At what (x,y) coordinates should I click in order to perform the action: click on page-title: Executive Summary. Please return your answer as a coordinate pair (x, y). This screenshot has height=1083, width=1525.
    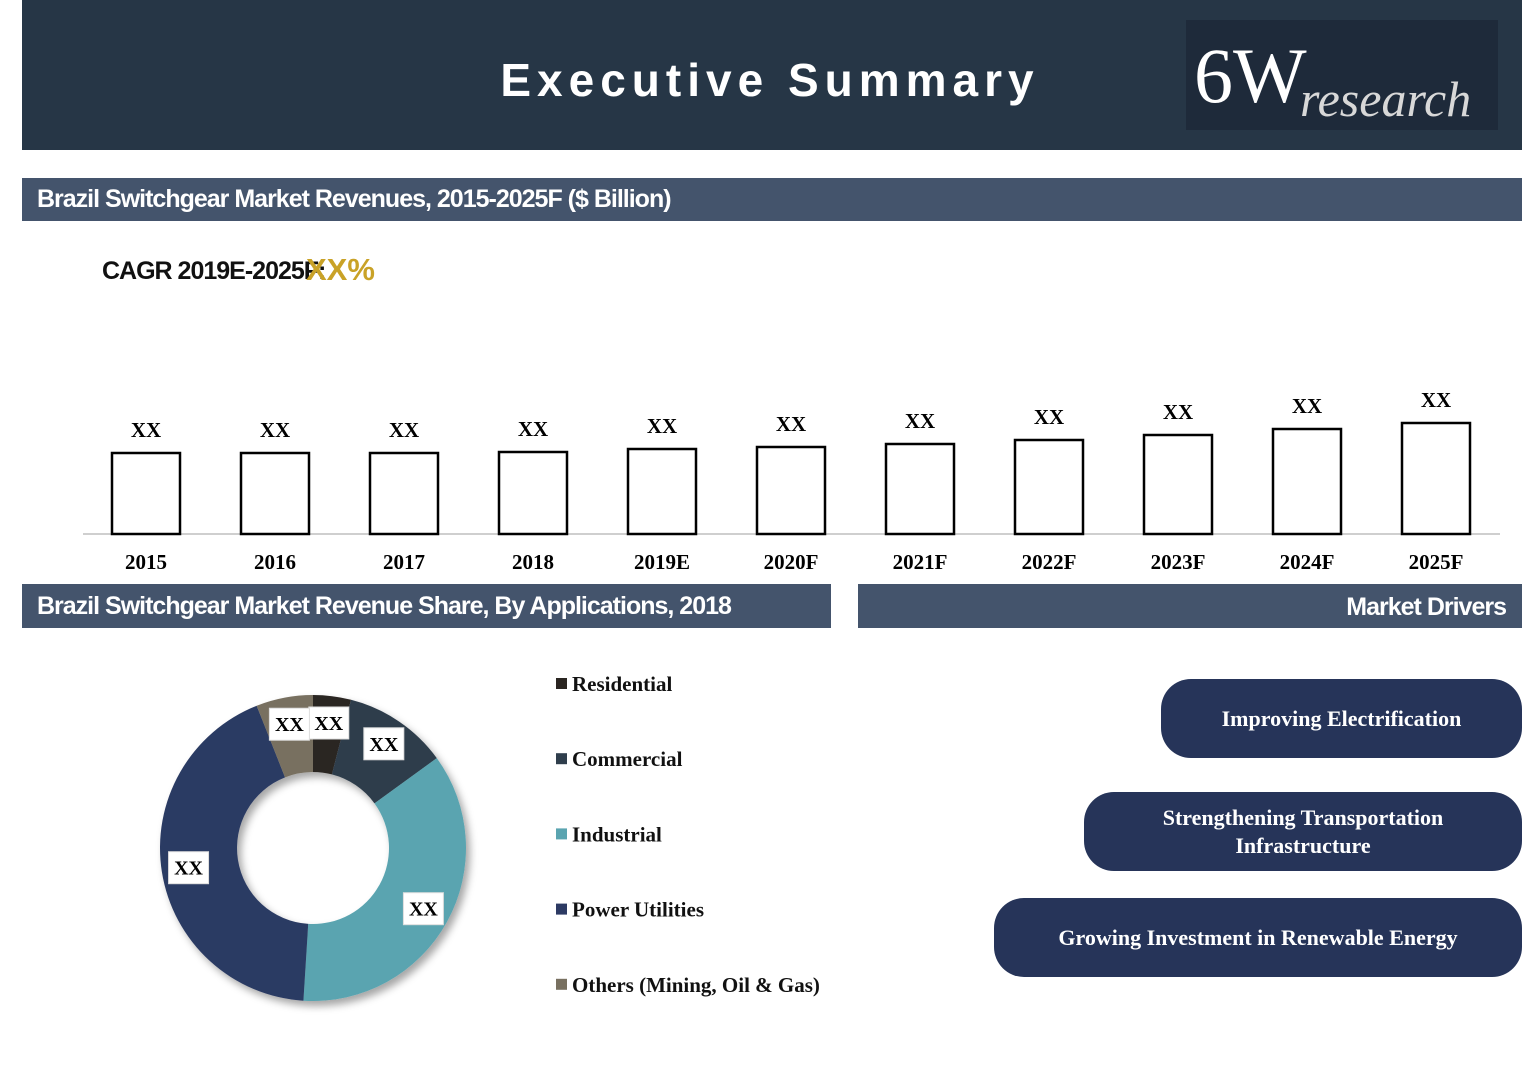
    Looking at the image, I should click on (769, 80).